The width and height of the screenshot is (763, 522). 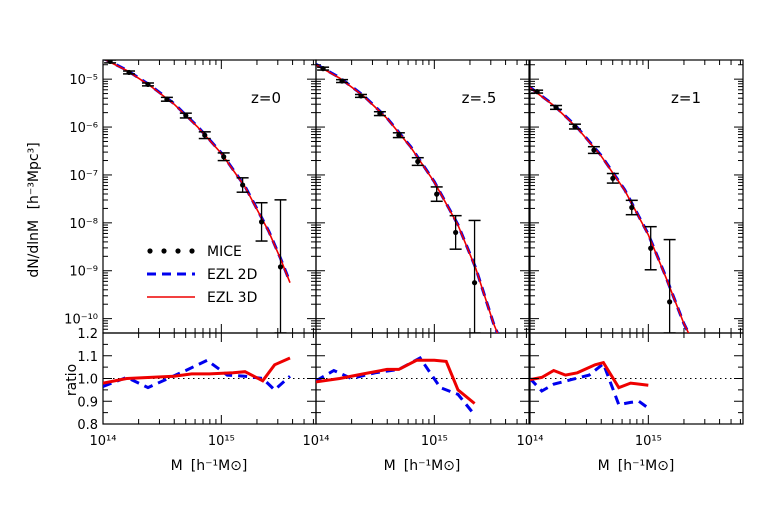 I want to click on y-axis-title-bottom: ratio, so click(x=72, y=380).